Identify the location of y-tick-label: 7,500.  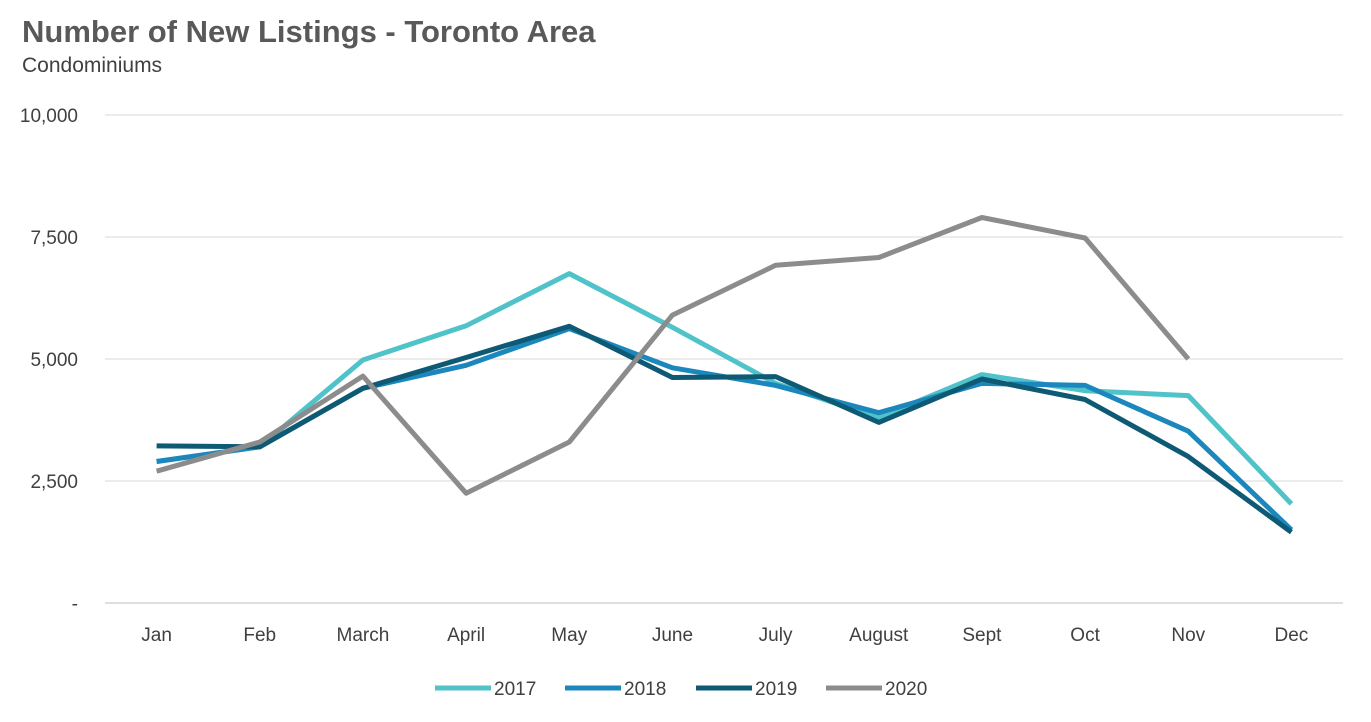
(54, 238).